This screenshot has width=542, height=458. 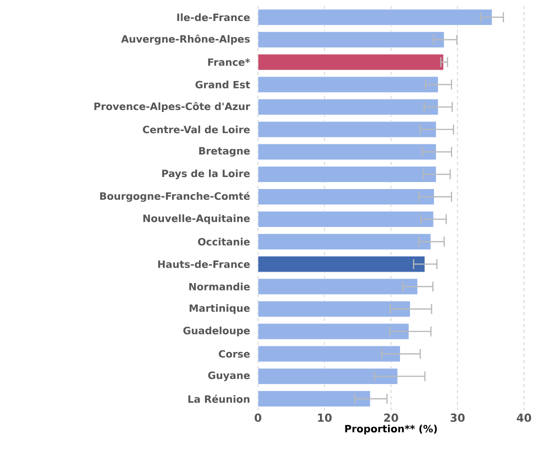 What do you see at coordinates (391, 429) in the screenshot?
I see `x-axis-title: Proportion** (%)` at bounding box center [391, 429].